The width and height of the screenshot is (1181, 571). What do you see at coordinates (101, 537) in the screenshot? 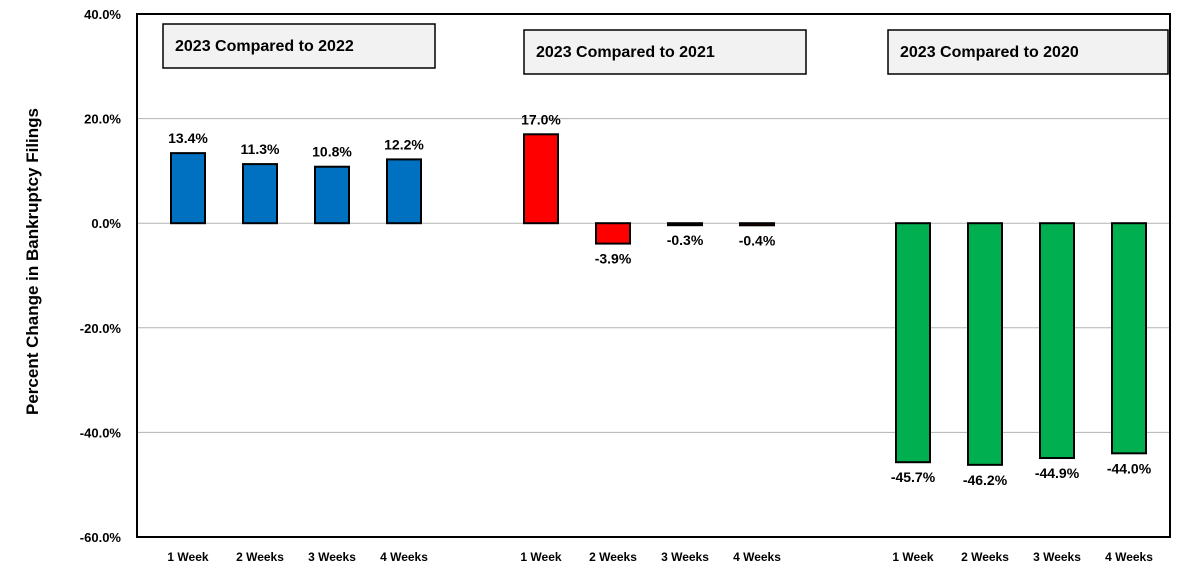
I see `y-tick-label: -60.0%` at bounding box center [101, 537].